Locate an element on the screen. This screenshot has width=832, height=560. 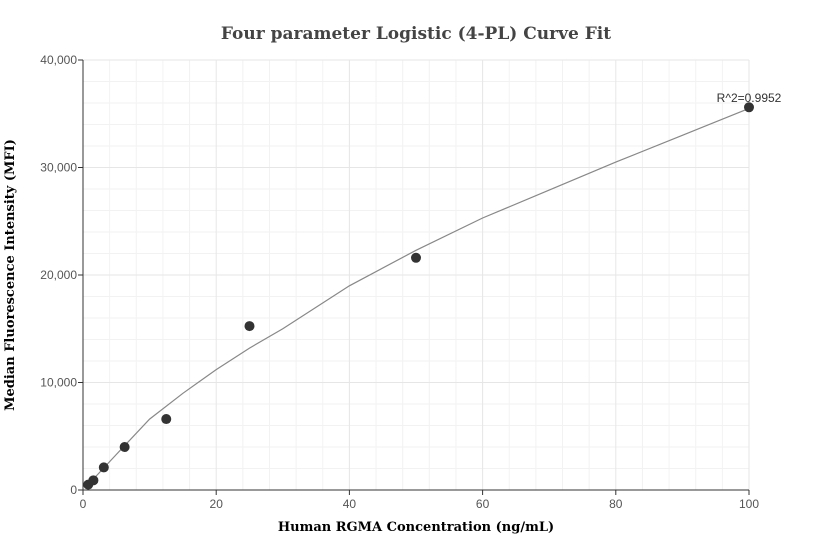
y-axis-ticks: 0 10,000 20,000 30,000 40,000 is located at coordinates (61, 275).